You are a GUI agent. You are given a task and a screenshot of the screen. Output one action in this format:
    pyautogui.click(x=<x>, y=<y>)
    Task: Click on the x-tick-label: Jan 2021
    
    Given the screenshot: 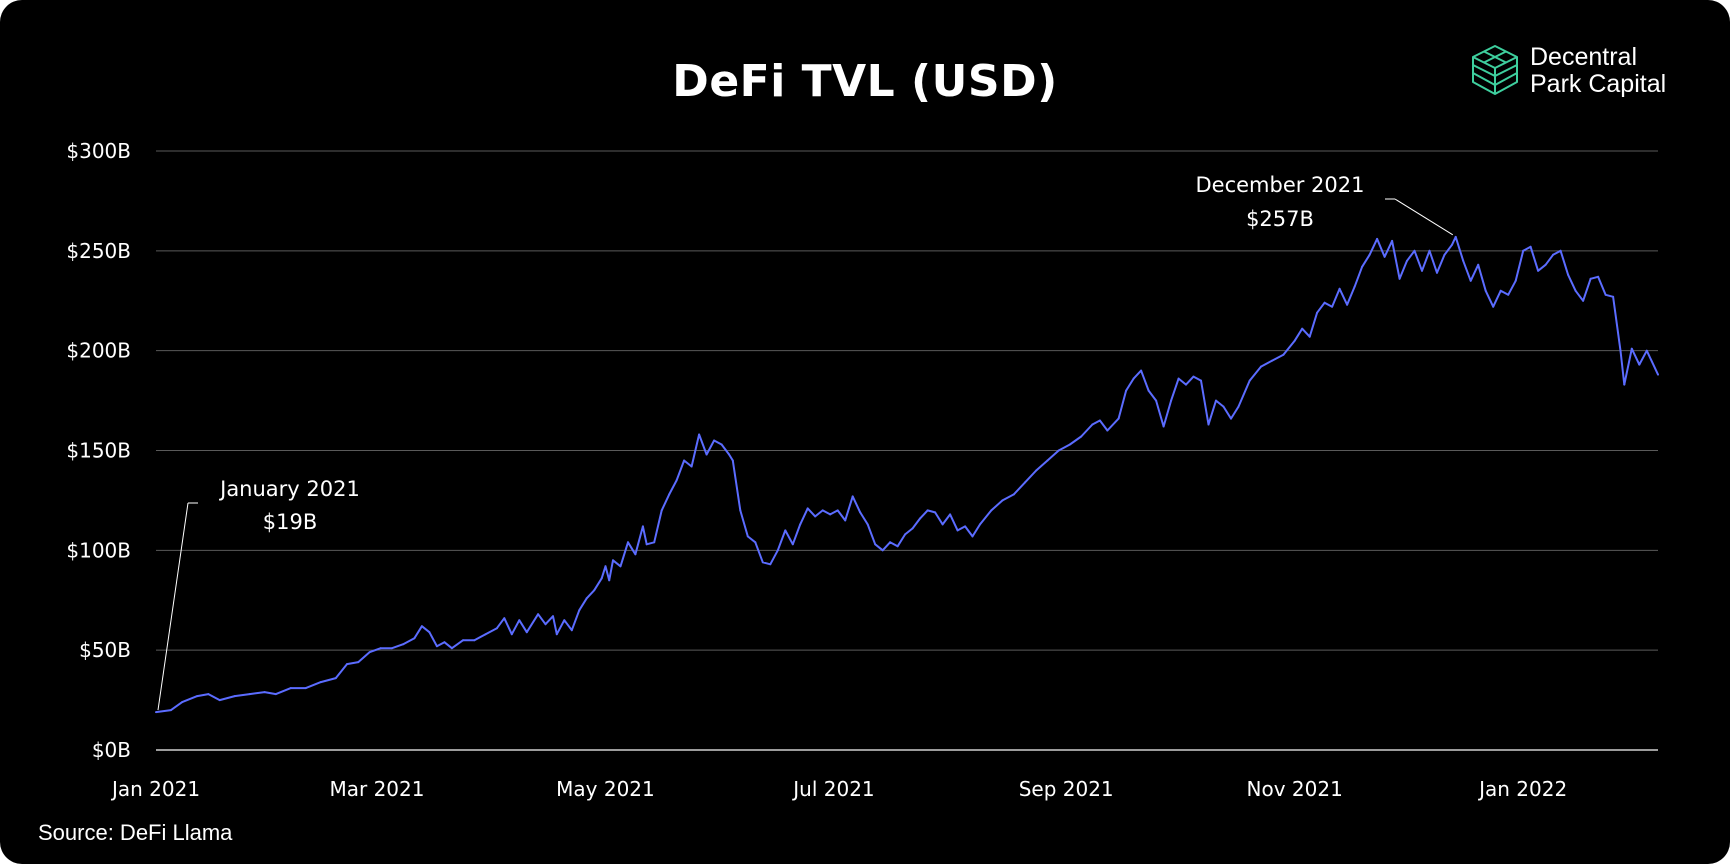 What is the action you would take?
    pyautogui.click(x=155, y=789)
    